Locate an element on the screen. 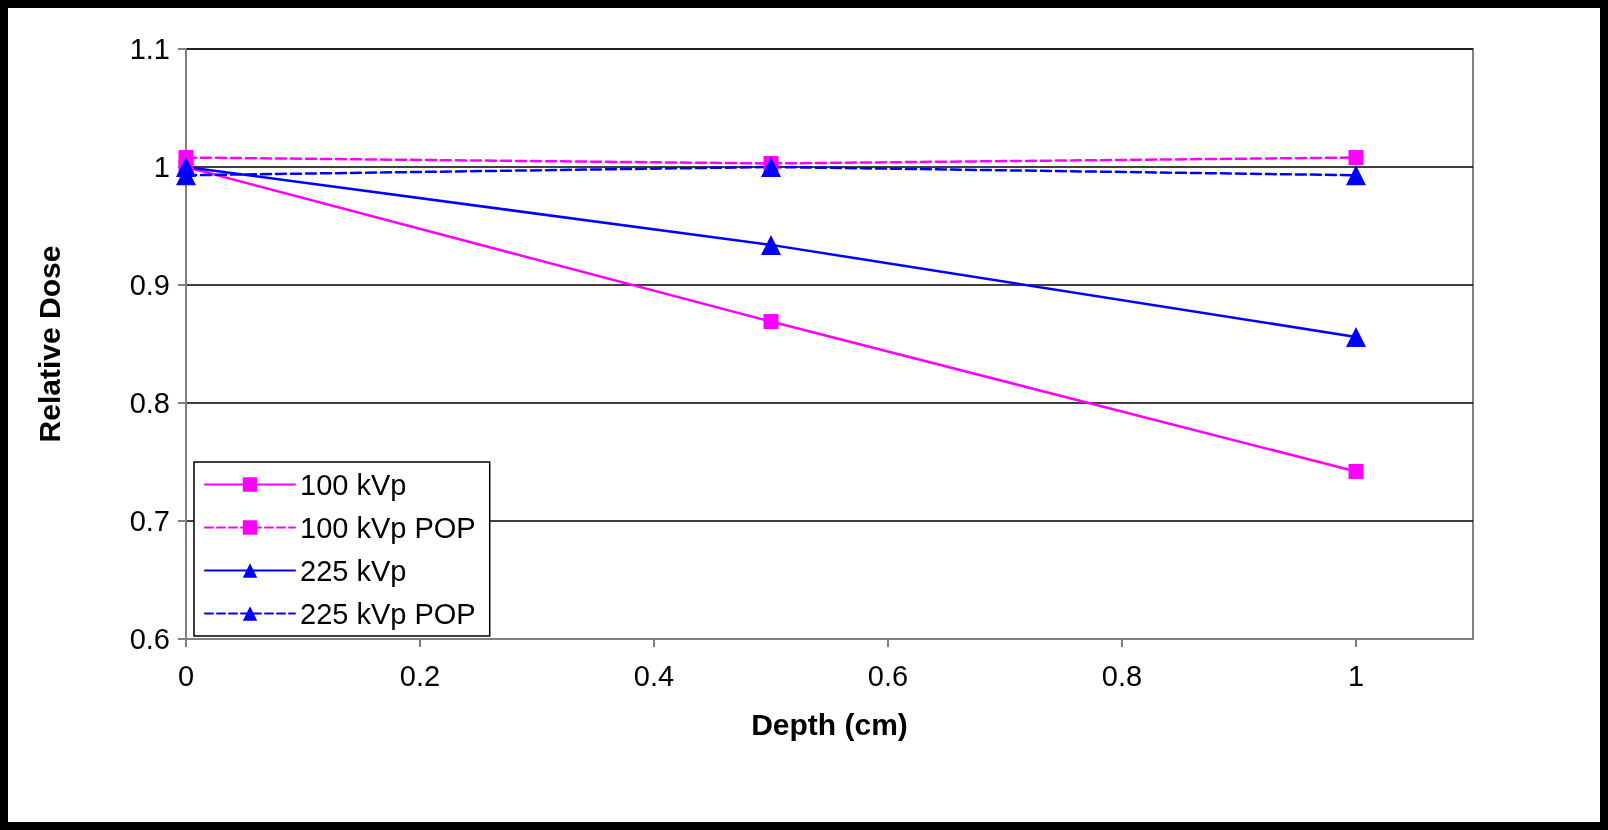 Image resolution: width=1608 pixels, height=830 pixels. y-tick-label: 0.8 is located at coordinates (149, 403).